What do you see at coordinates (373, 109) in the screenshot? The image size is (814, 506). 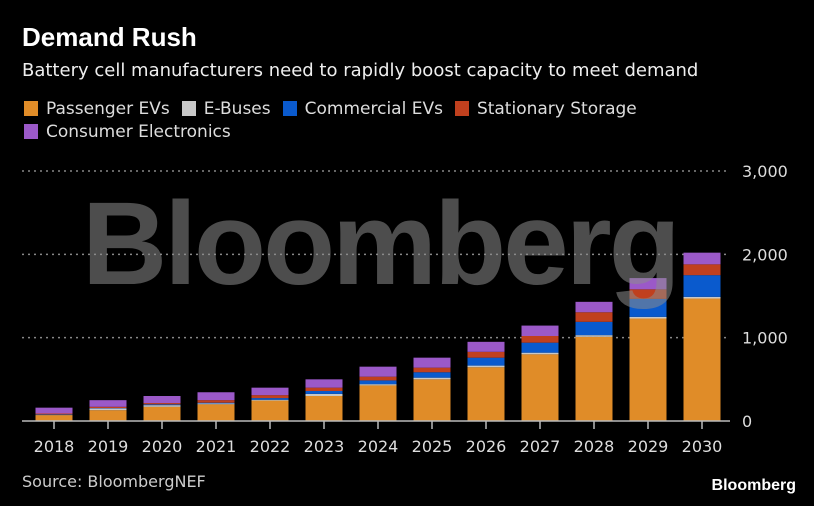 I see `legend-label: Commercial EVs` at bounding box center [373, 109].